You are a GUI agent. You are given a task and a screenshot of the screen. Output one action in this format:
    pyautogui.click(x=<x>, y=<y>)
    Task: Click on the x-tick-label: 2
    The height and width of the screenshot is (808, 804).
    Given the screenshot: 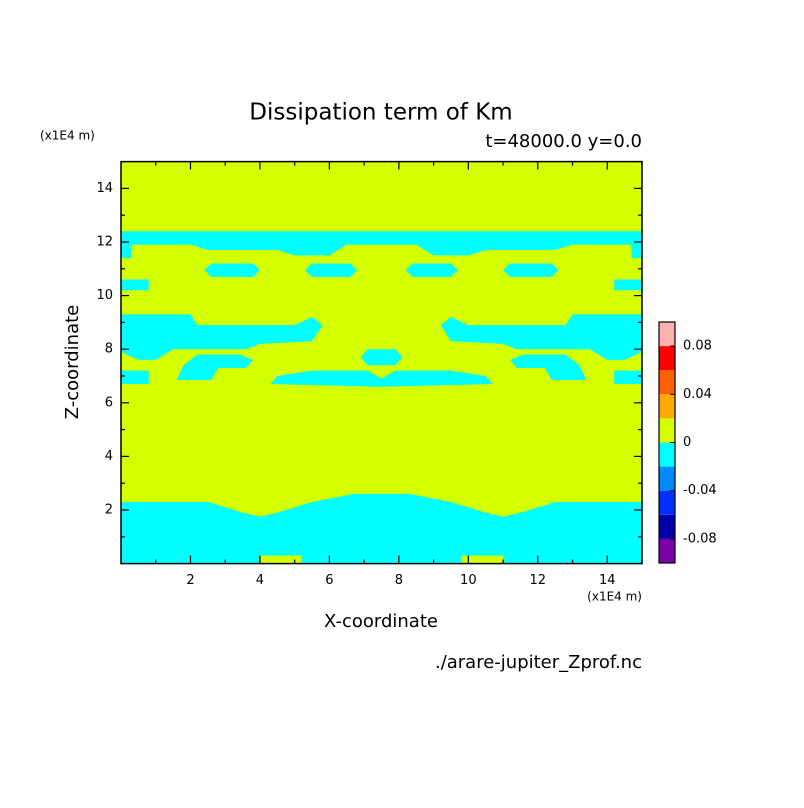 What is the action you would take?
    pyautogui.click(x=190, y=580)
    